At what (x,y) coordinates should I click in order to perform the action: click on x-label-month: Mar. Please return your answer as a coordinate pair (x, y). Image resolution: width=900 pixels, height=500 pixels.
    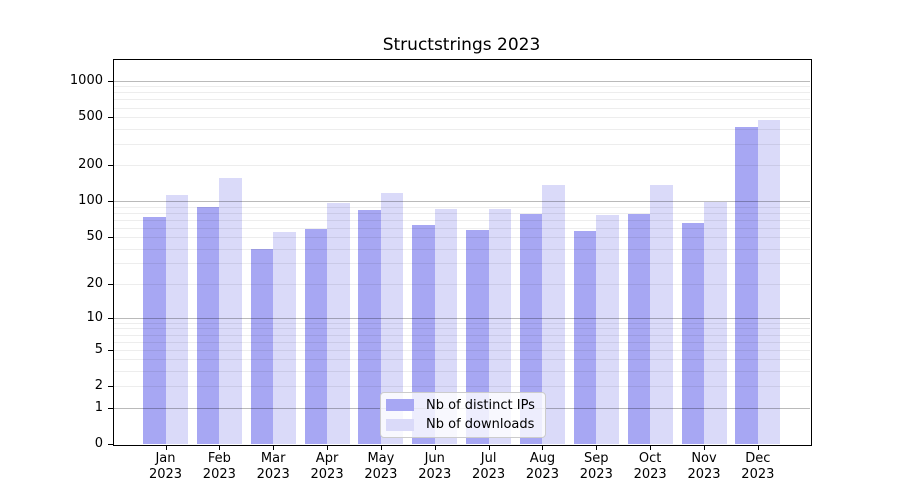
    Looking at the image, I should click on (273, 458).